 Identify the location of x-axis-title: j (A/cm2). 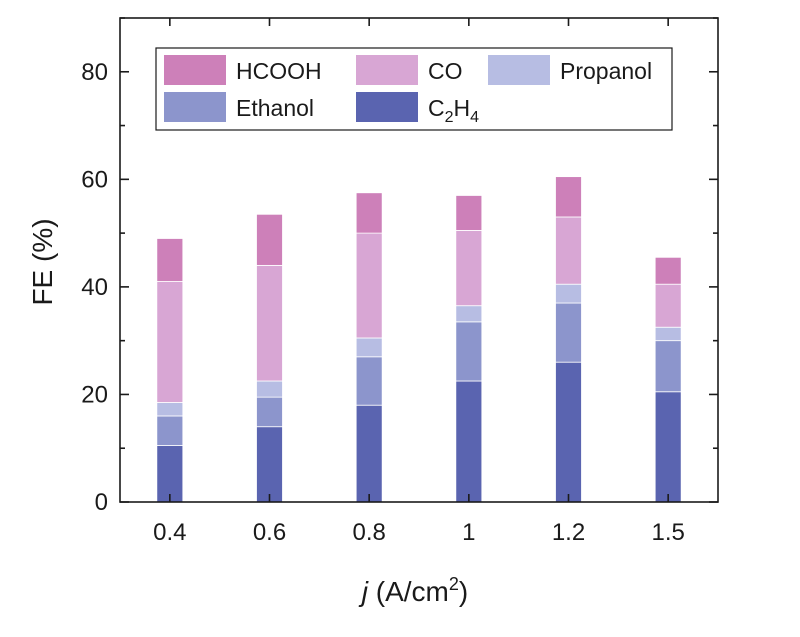
(413, 590).